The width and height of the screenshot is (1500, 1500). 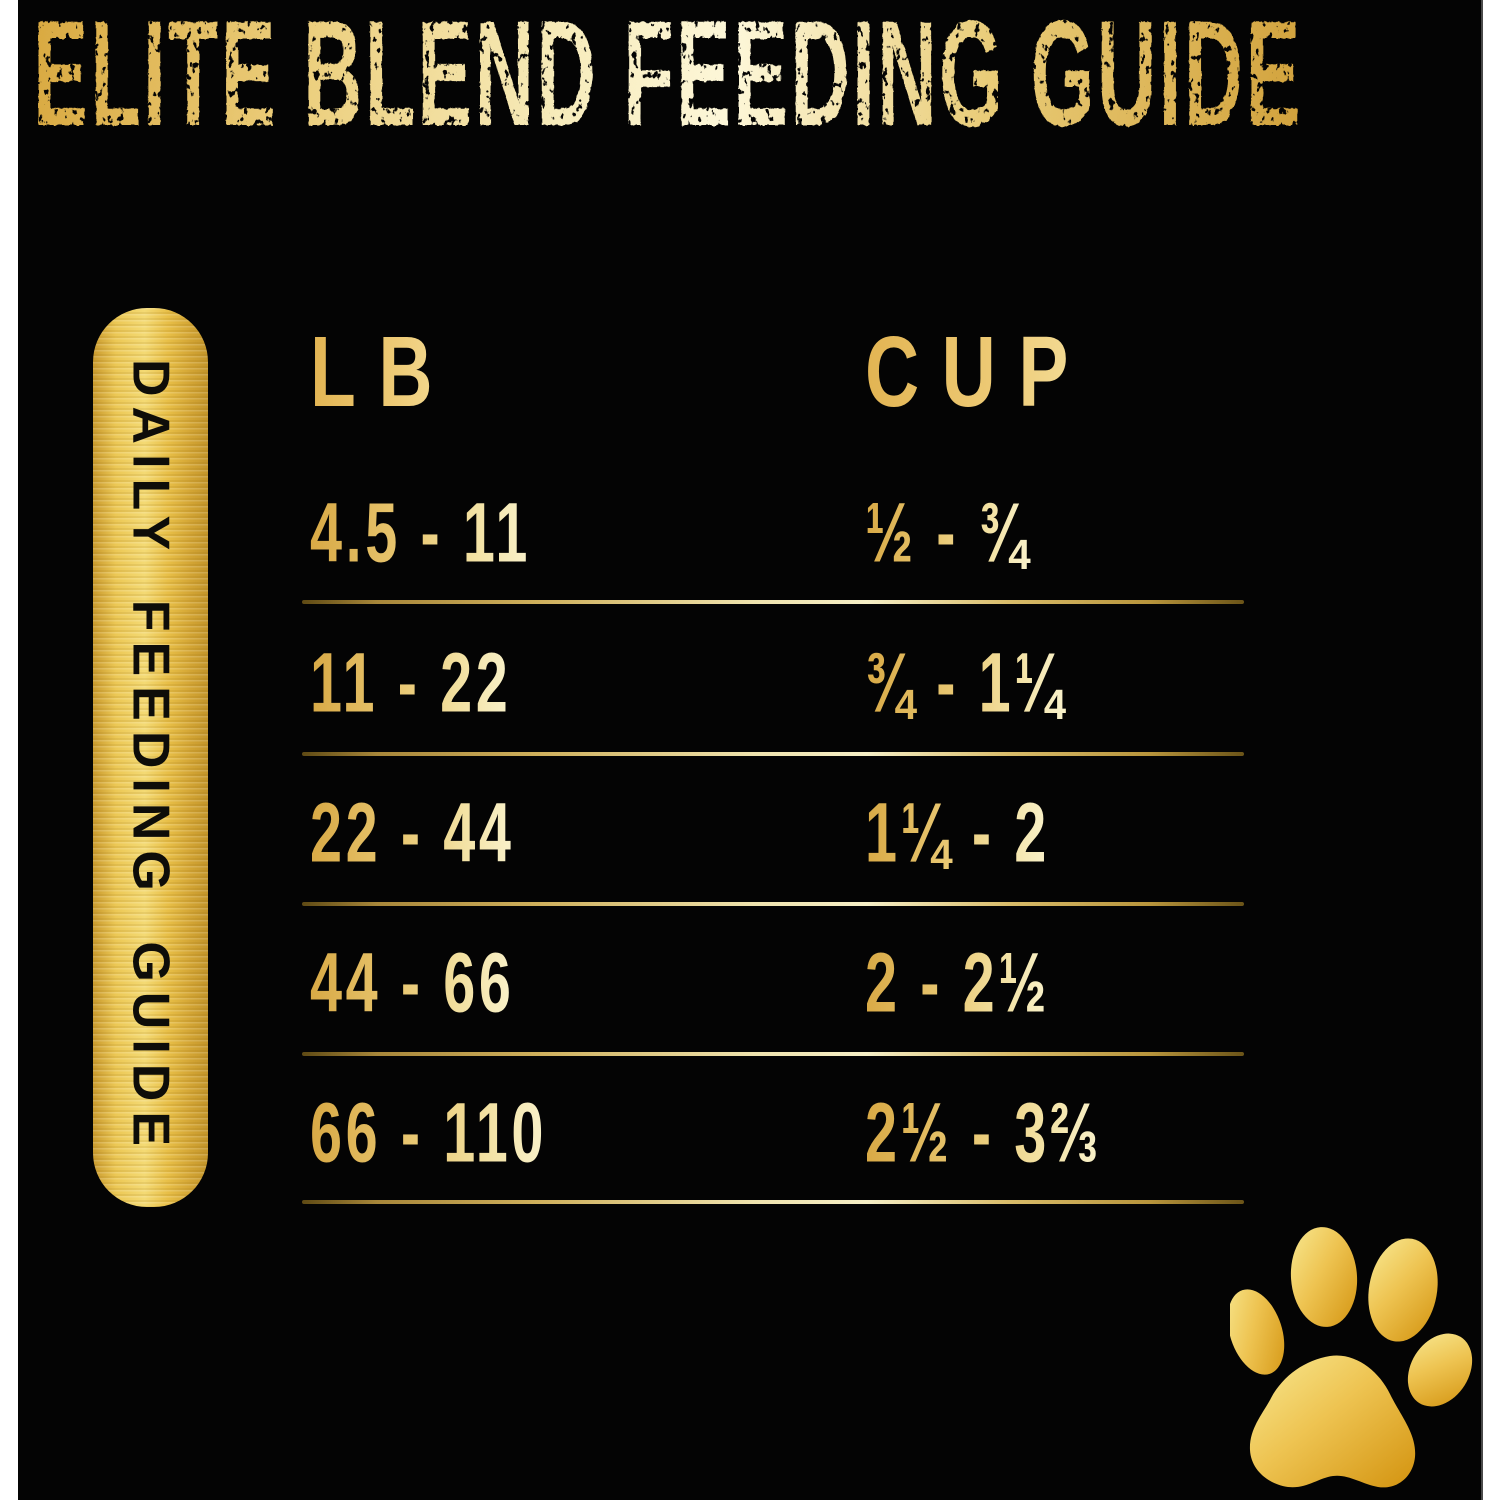 What do you see at coordinates (983, 1132) in the screenshot?
I see `cup-value: 2½ - 3⅔` at bounding box center [983, 1132].